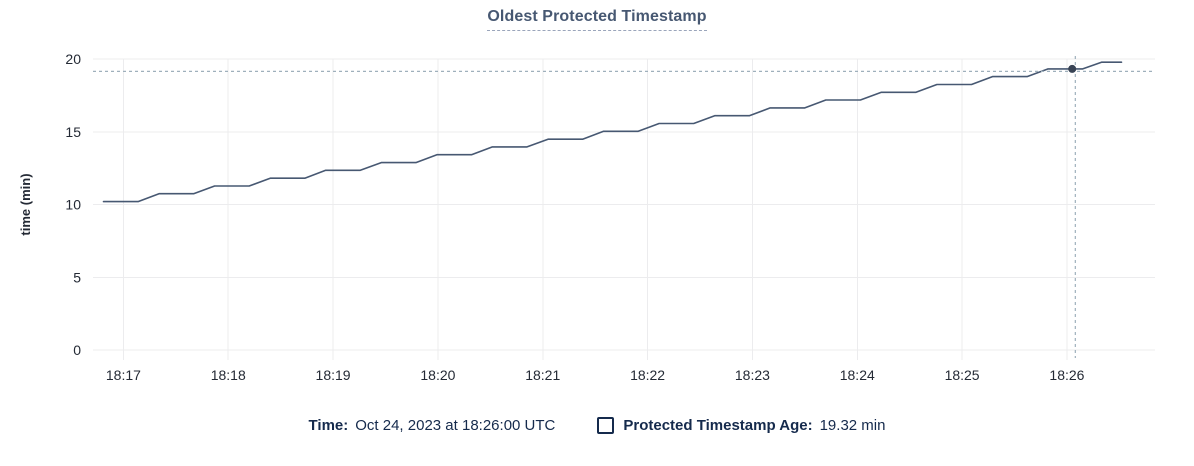 The height and width of the screenshot is (466, 1194). Describe the element at coordinates (123, 375) in the screenshot. I see `svg-text: 18:17` at that location.